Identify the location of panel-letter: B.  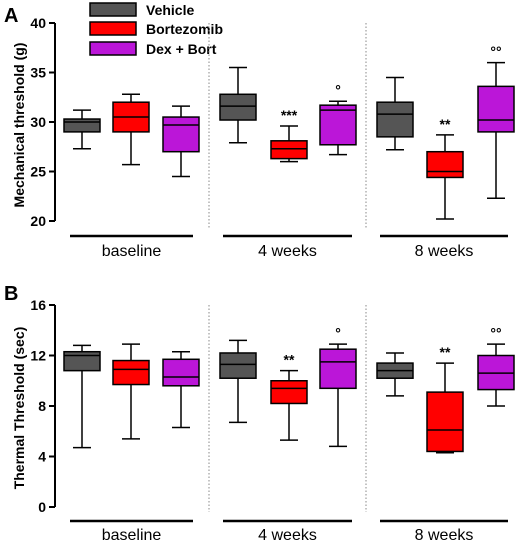
(11, 294).